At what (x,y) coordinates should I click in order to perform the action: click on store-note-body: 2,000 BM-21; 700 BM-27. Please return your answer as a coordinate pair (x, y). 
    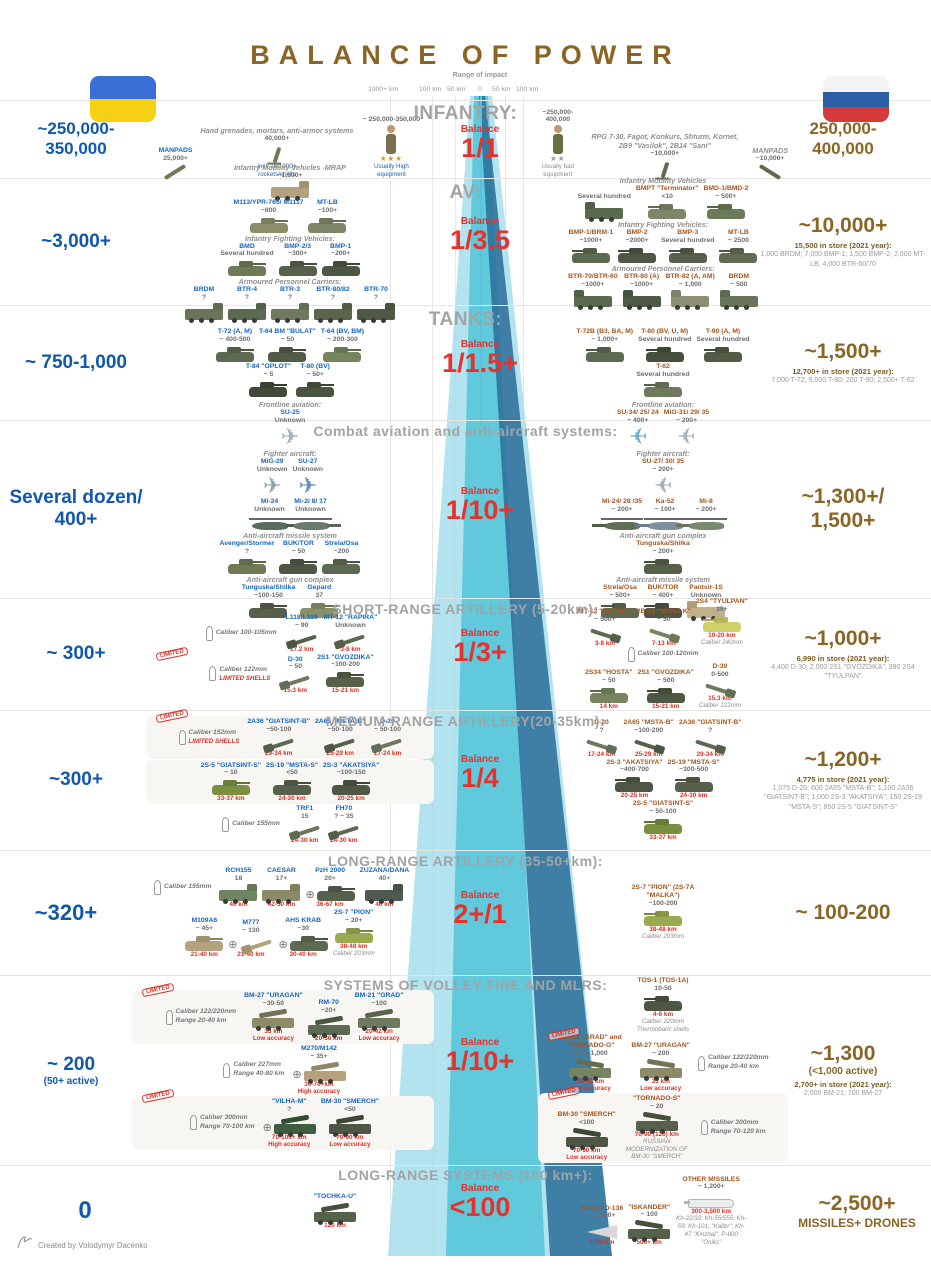
    Looking at the image, I should click on (843, 1093).